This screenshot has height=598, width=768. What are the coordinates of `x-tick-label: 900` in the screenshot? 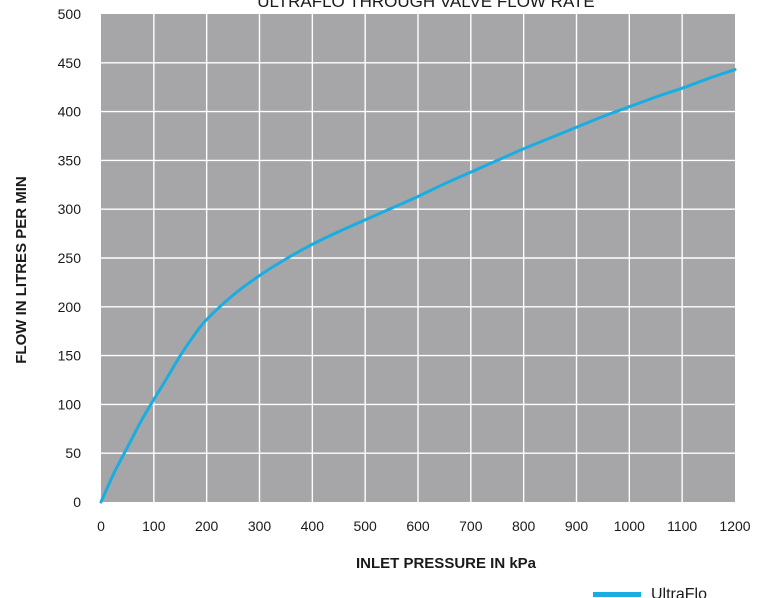 It's located at (577, 526).